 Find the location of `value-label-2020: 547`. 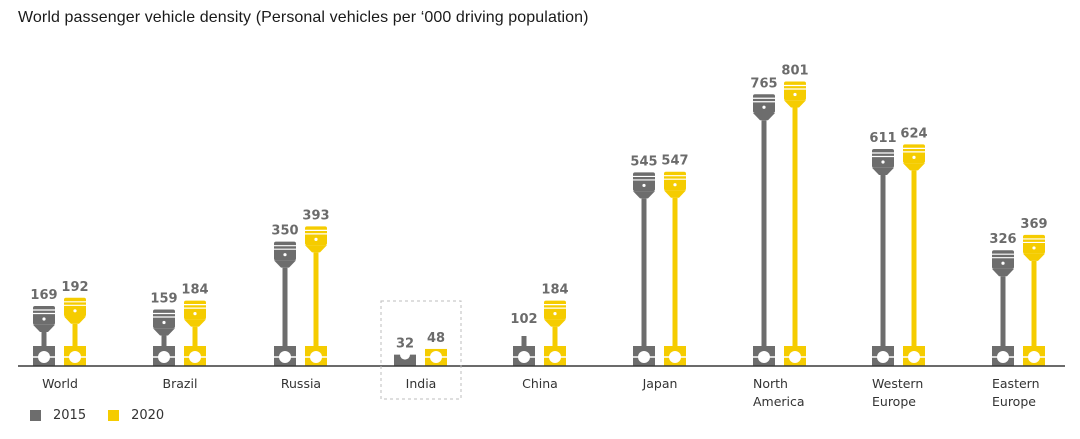

value-label-2020: 547 is located at coordinates (674, 161).